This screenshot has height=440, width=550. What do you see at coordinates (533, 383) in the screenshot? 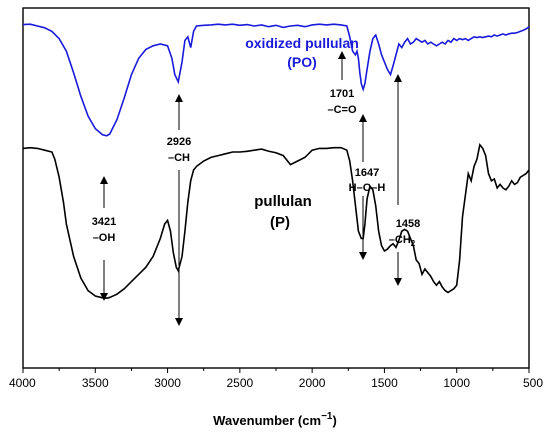
I see `x-tick-label-500: 500` at bounding box center [533, 383].